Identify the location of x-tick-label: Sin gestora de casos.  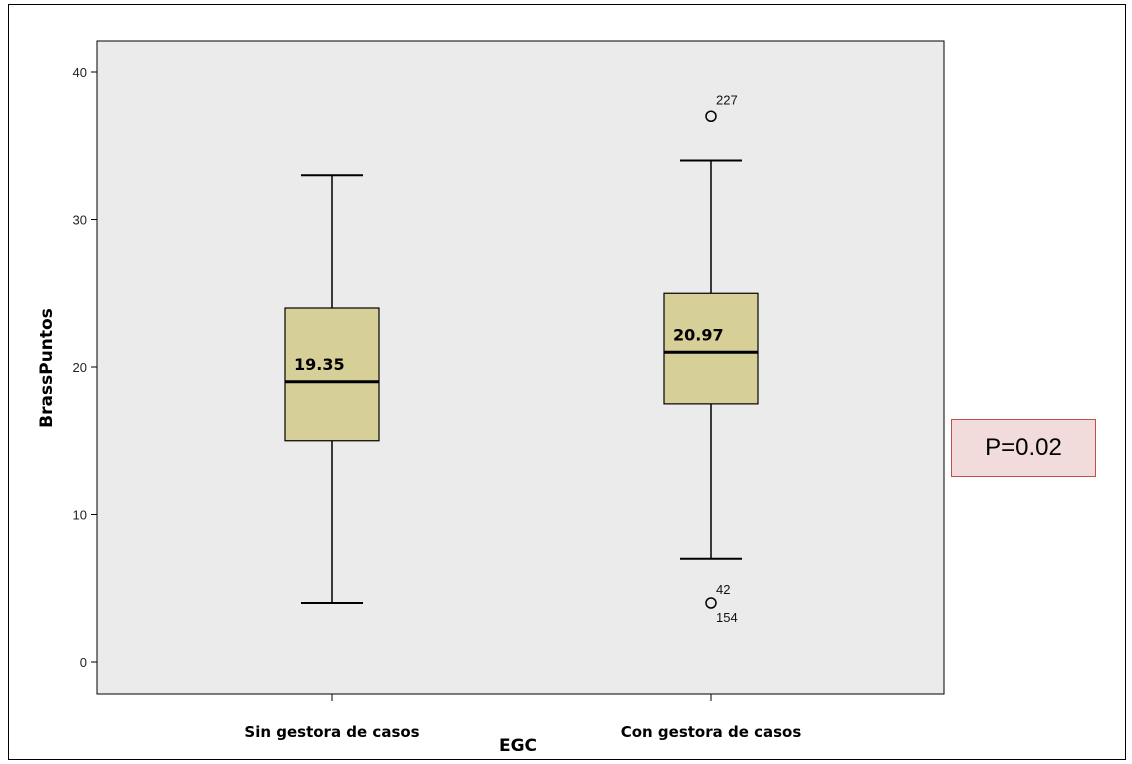
(331, 732).